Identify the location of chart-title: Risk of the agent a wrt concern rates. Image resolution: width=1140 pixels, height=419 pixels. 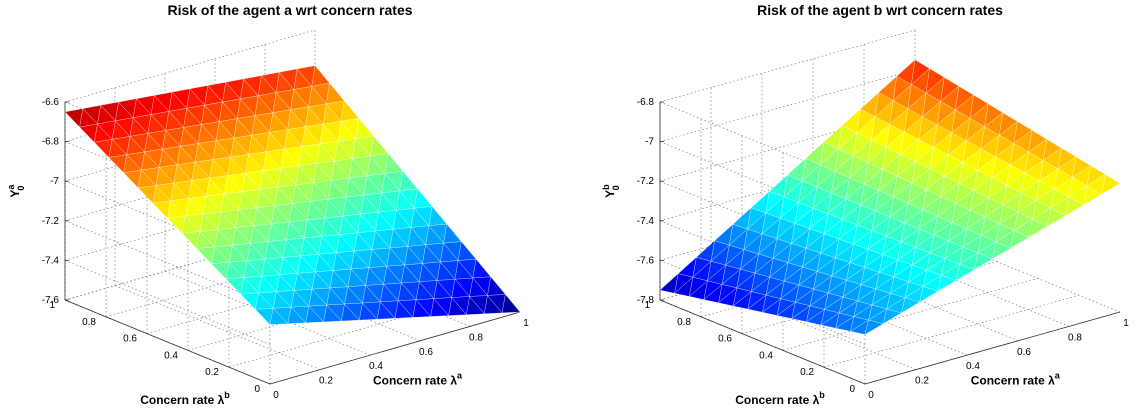
(289, 10).